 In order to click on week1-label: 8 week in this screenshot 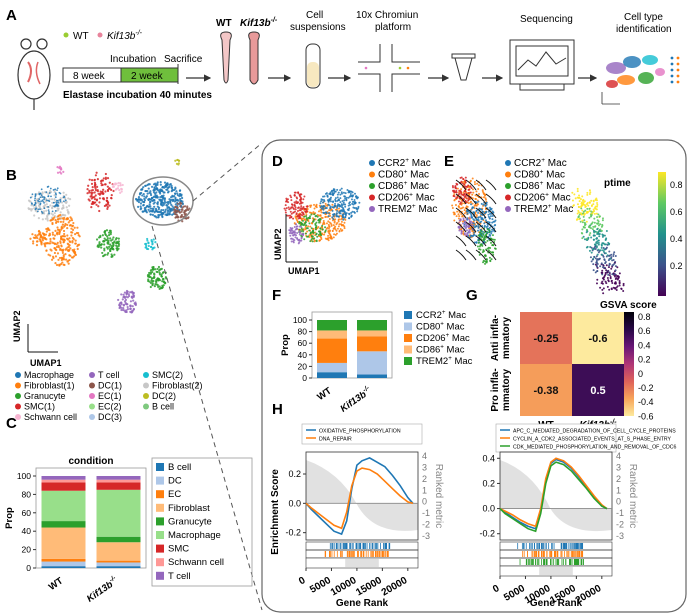, I will do `click(89, 76)`.